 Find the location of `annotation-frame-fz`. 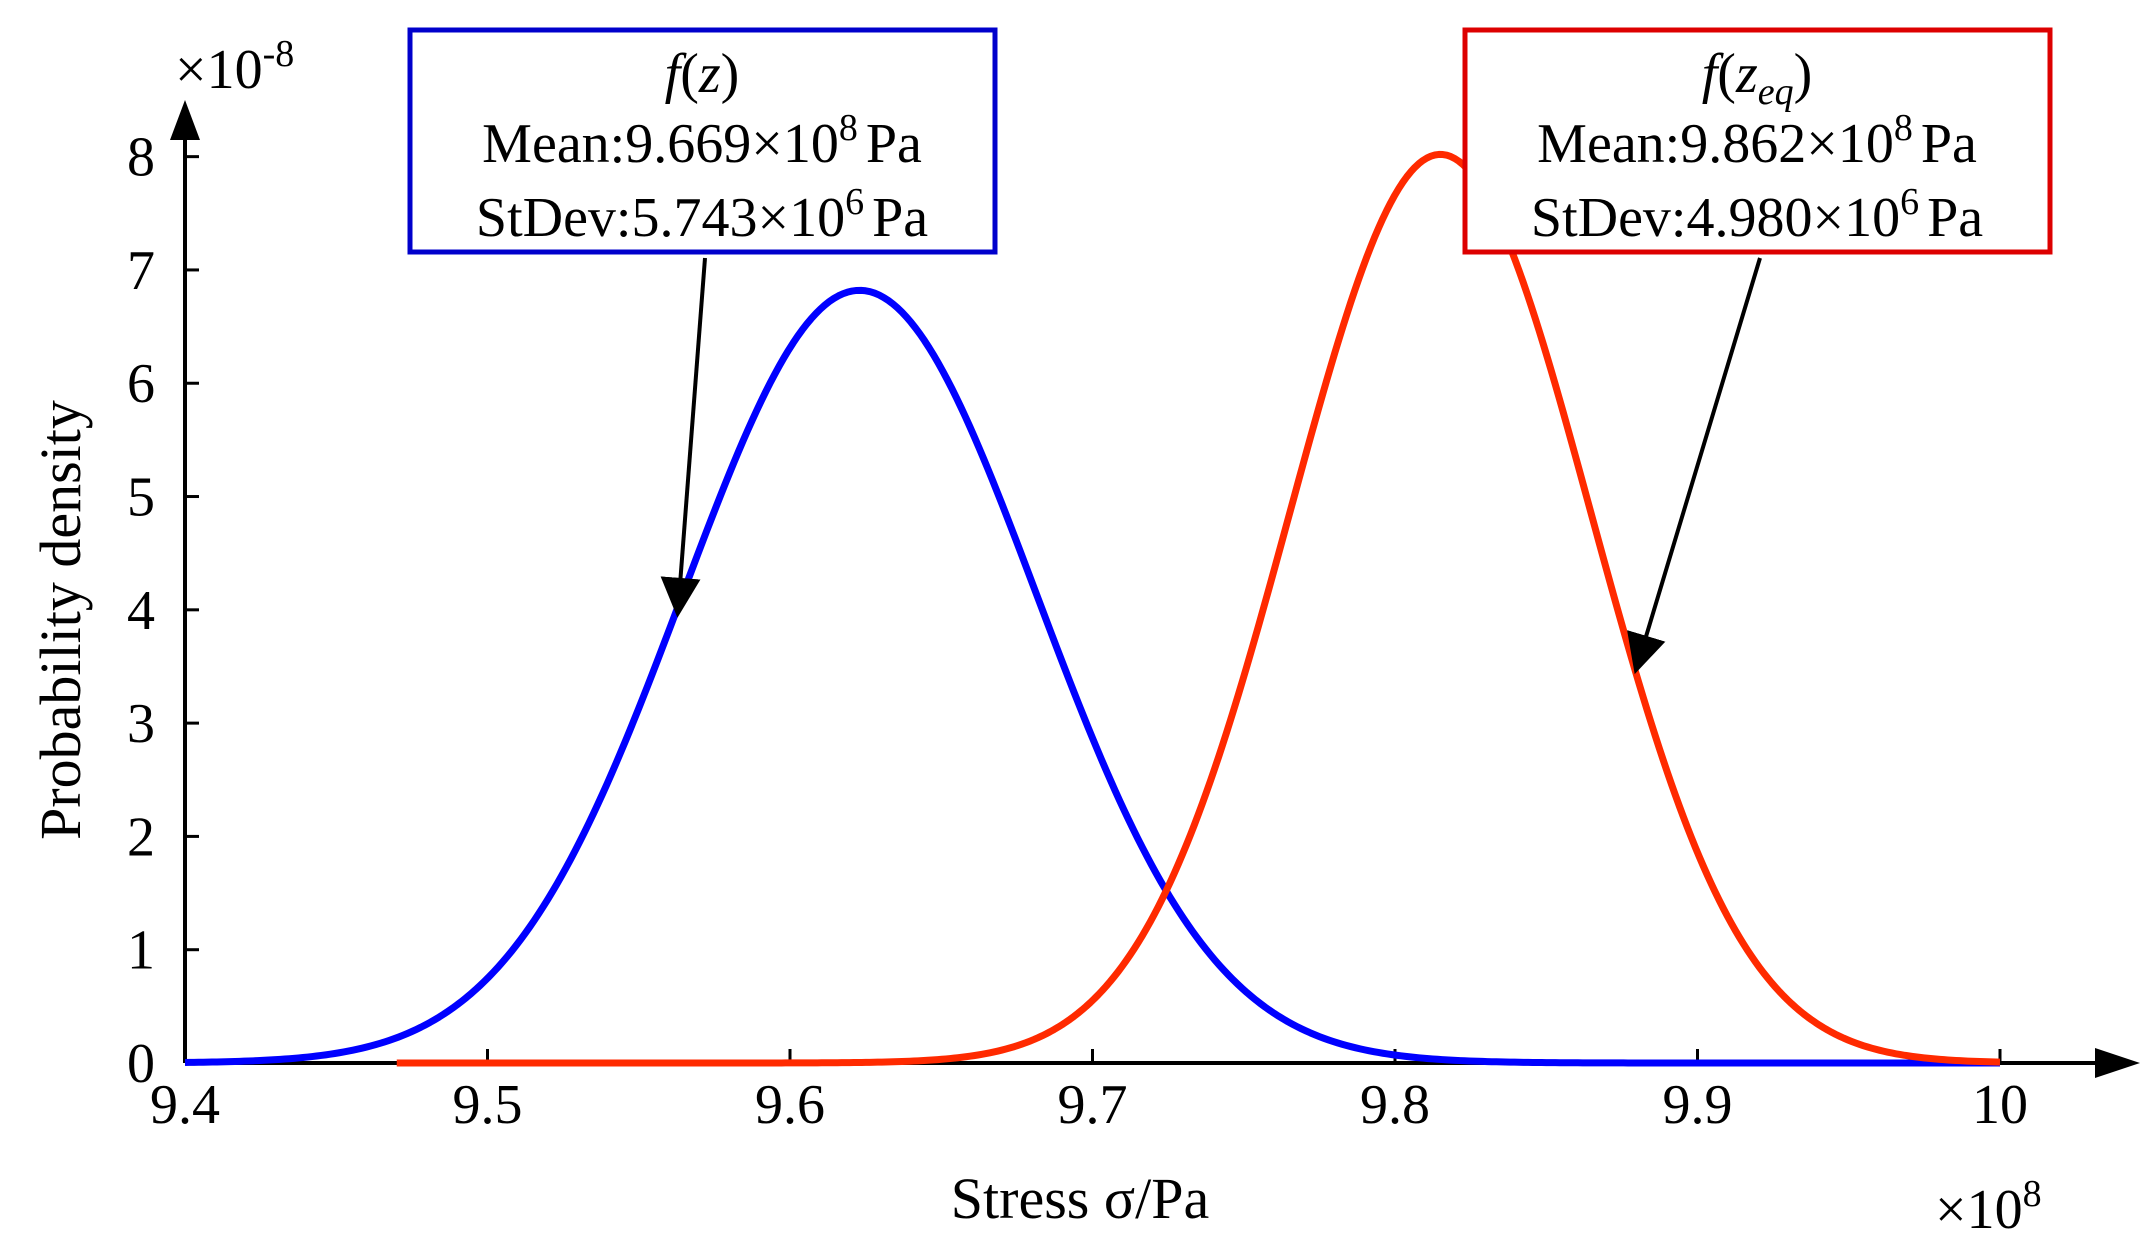

annotation-frame-fz is located at coordinates (702, 141).